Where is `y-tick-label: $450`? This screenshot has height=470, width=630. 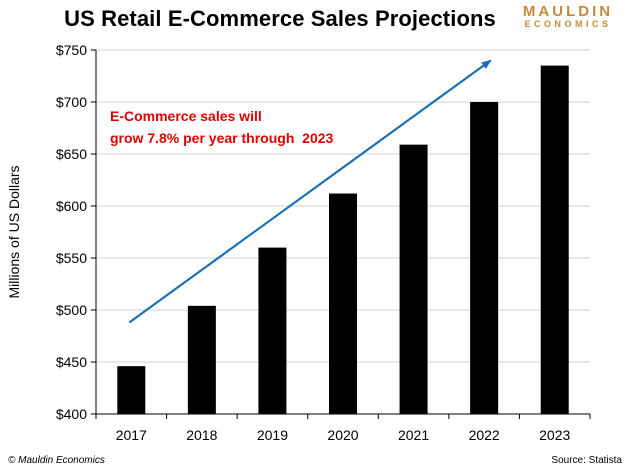 y-tick-label: $450 is located at coordinates (71, 362).